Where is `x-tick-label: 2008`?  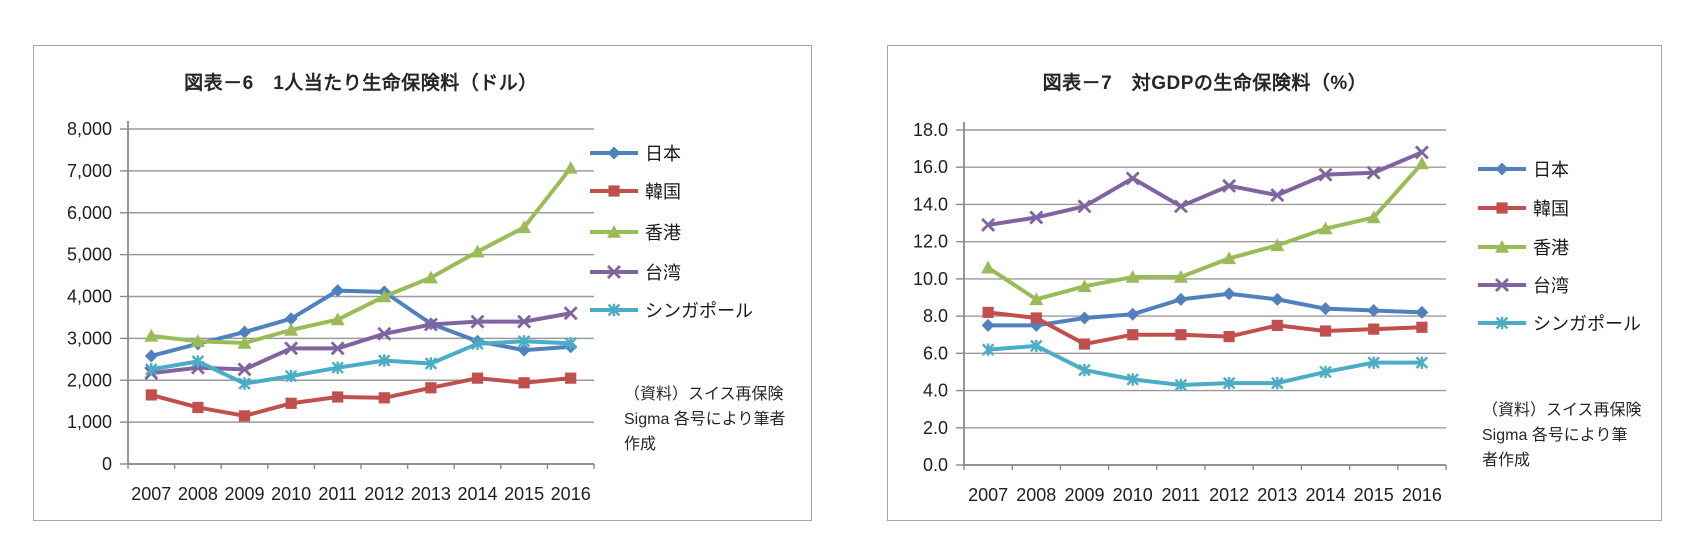
x-tick-label: 2008 is located at coordinates (1036, 495).